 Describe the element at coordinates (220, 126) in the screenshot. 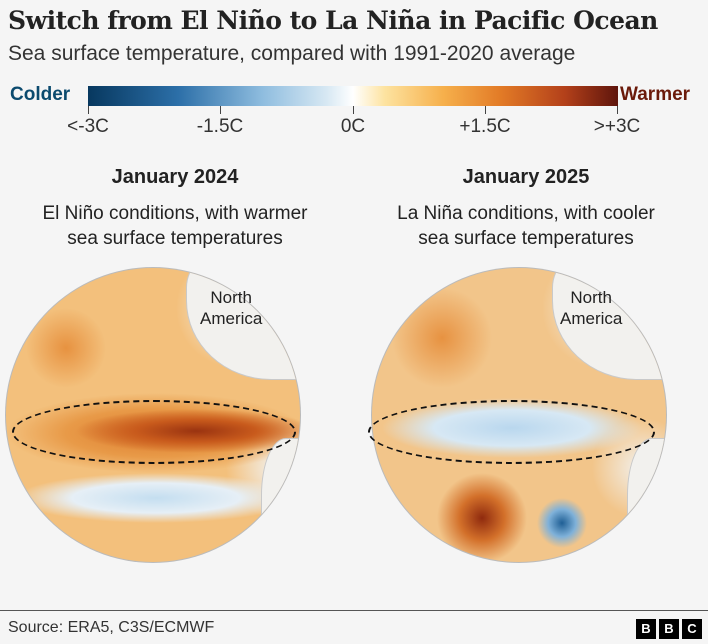

I see `legend-tick-label: -1.5C` at that location.